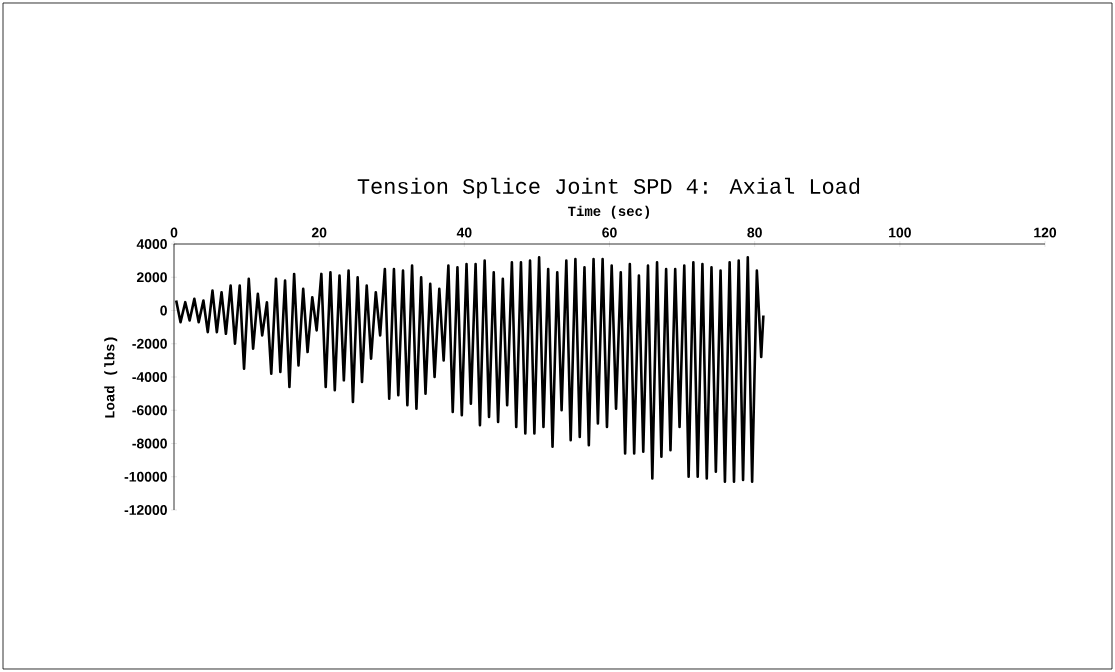  What do you see at coordinates (319, 232) in the screenshot?
I see `x-tick-label: 20` at bounding box center [319, 232].